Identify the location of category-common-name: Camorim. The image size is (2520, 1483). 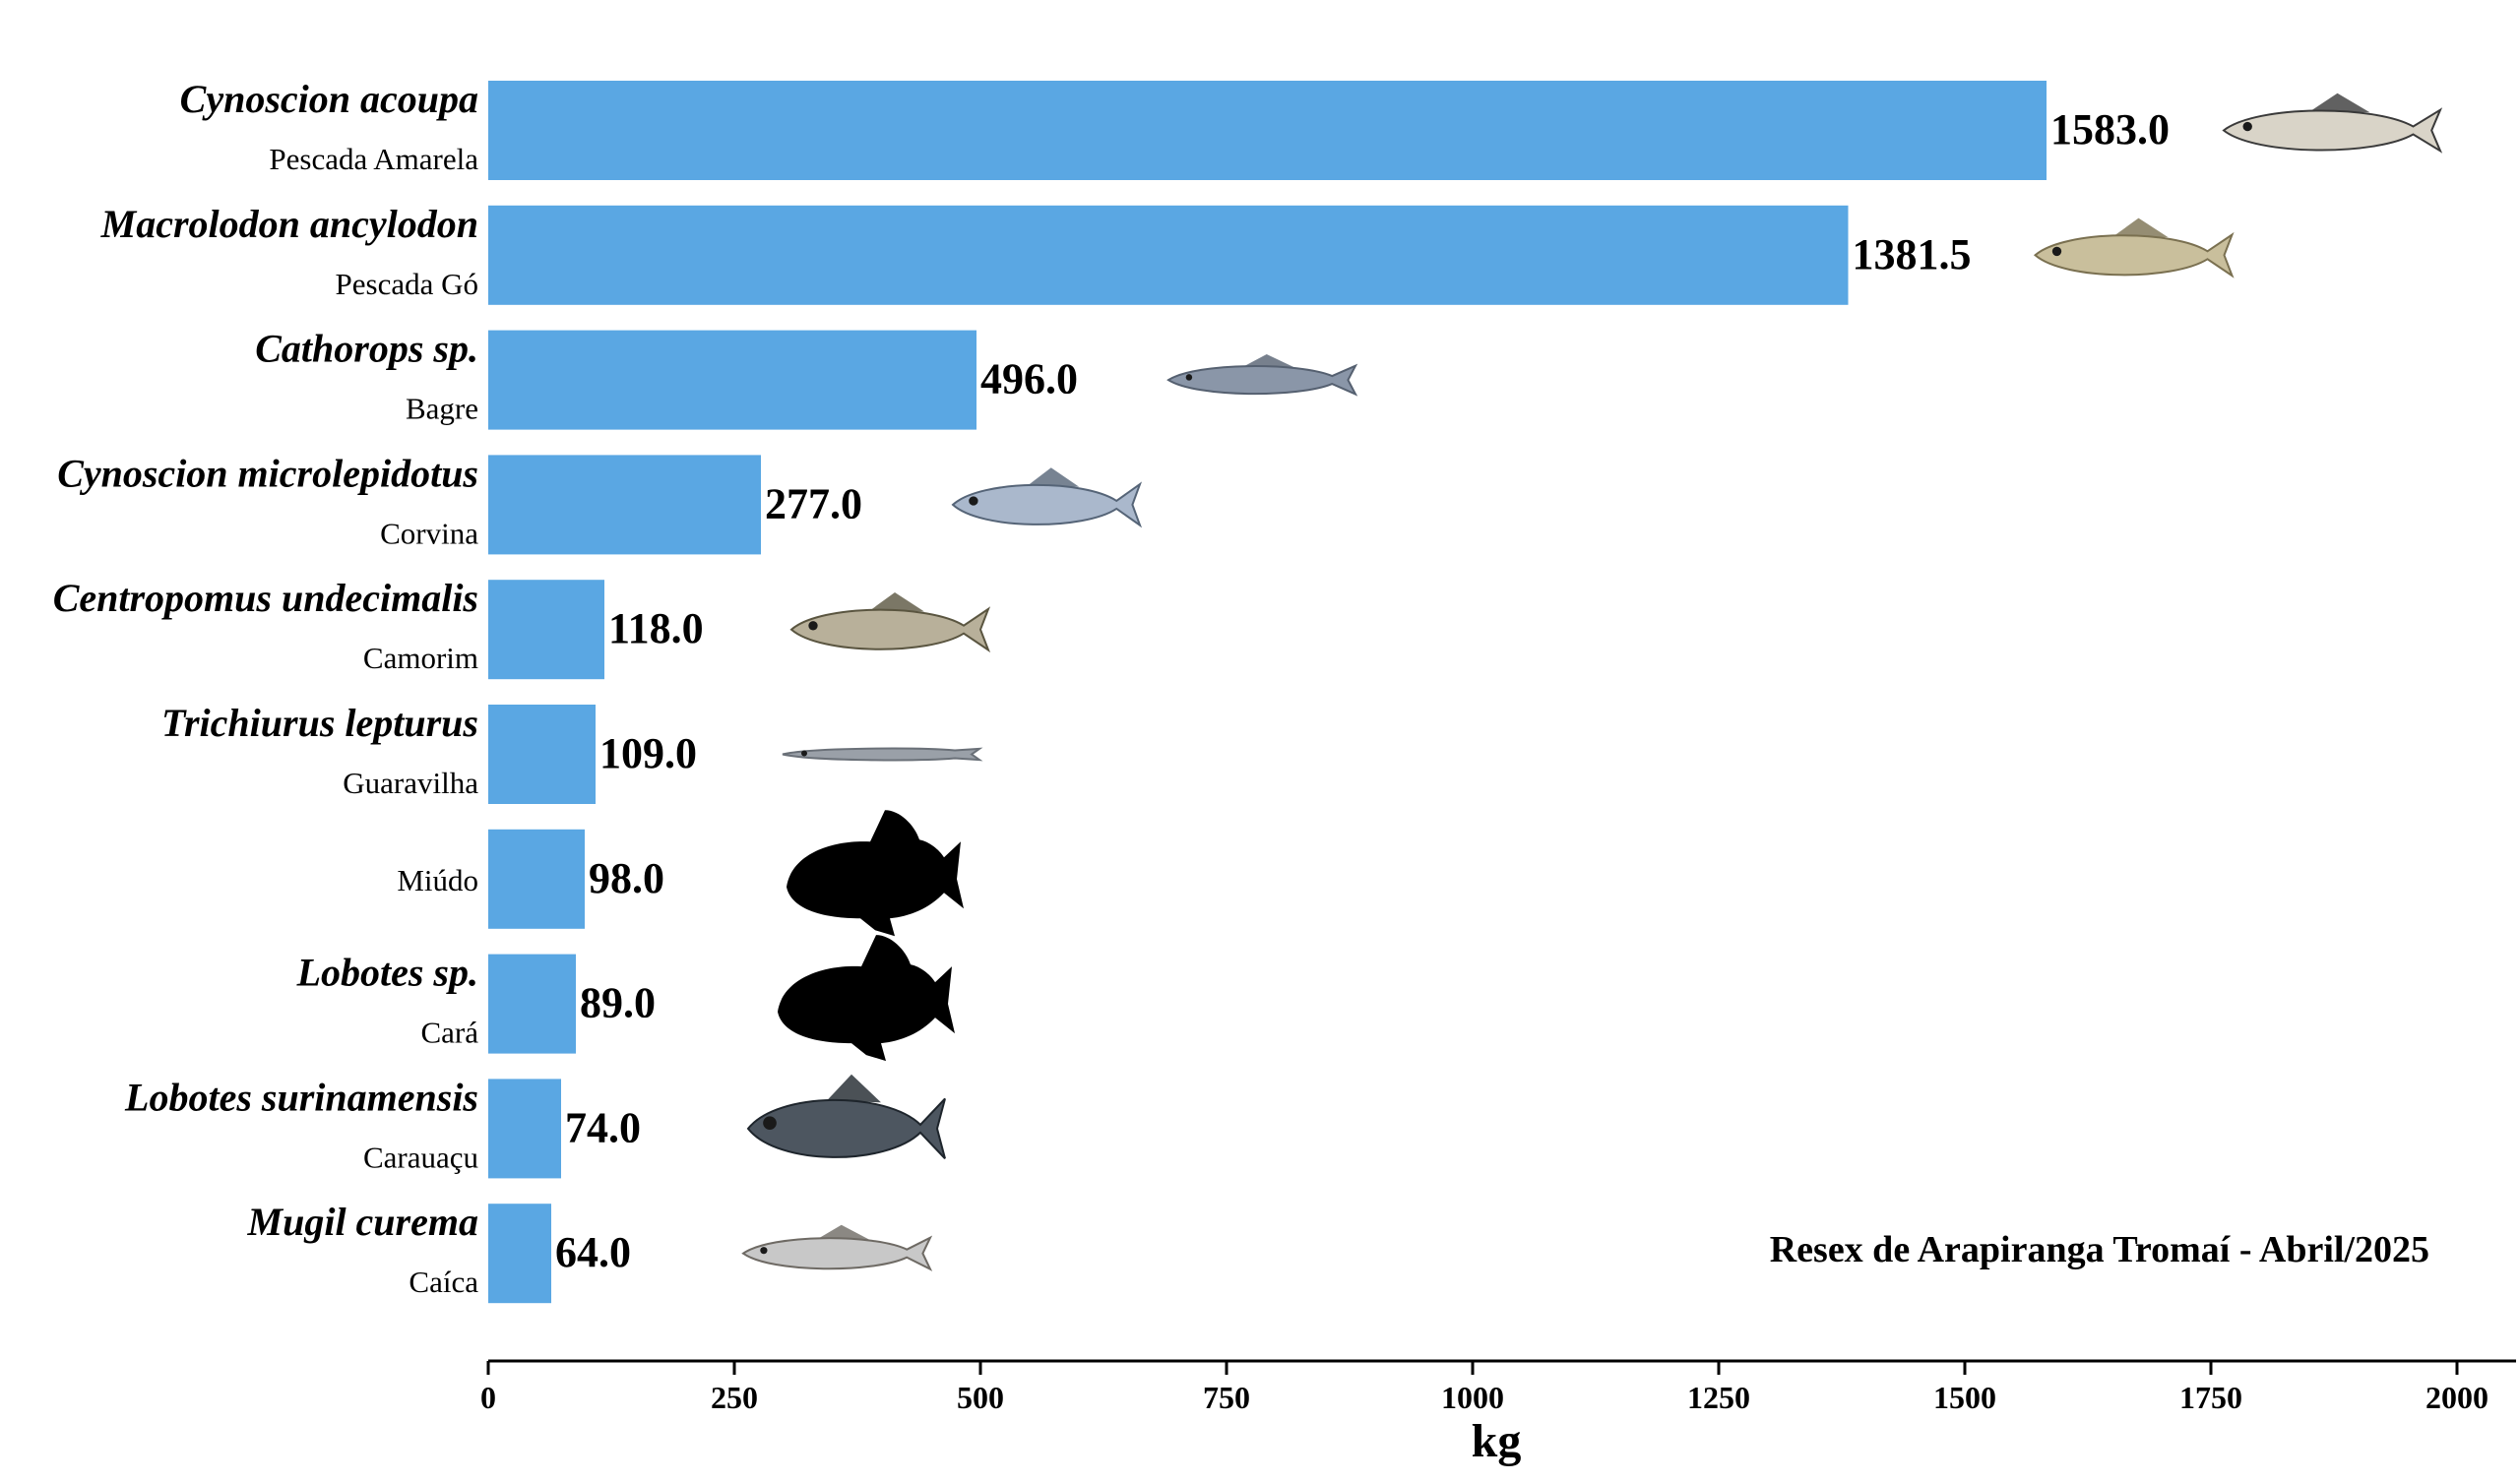
(420, 658).